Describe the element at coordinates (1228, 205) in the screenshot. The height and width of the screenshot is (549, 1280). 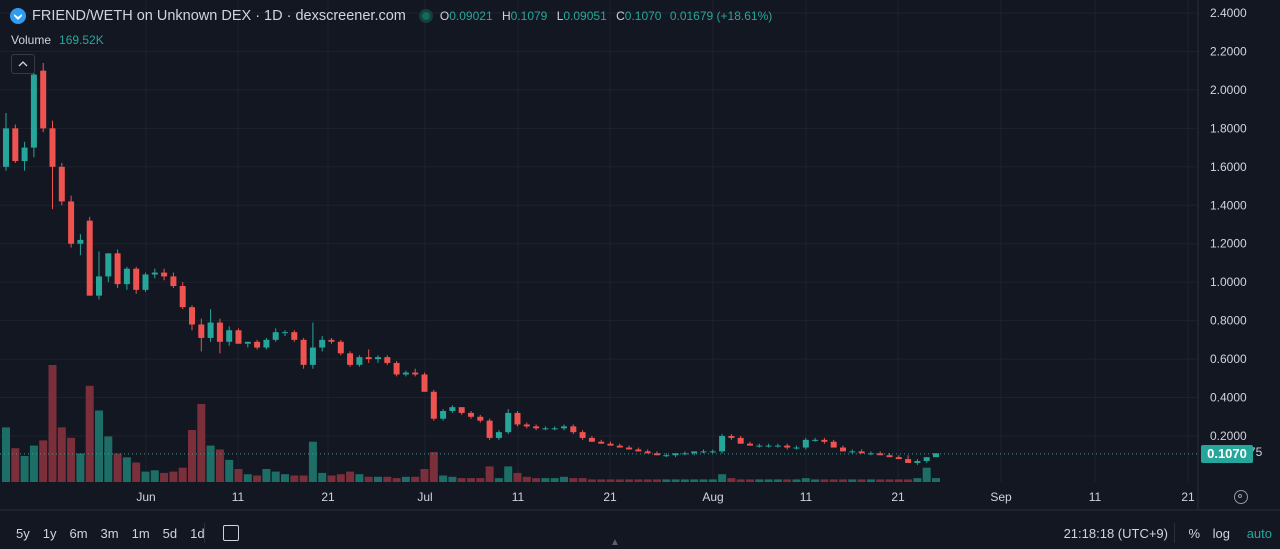
I see `price-axis-label: 1.4000` at that location.